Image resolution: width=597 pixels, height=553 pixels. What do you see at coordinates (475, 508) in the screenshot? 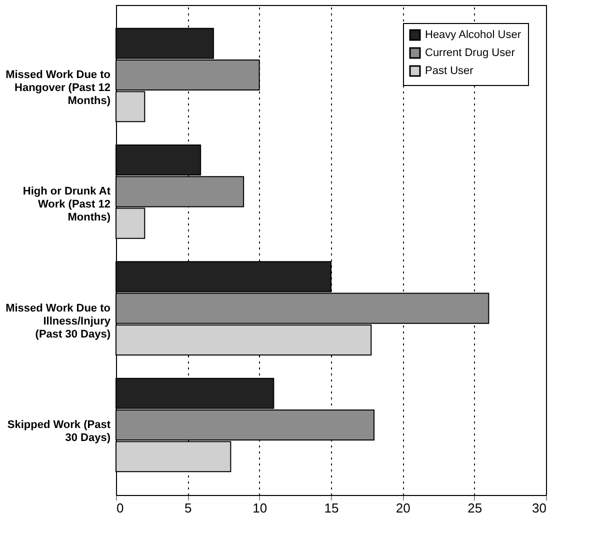
I see `x-tick-label: 25` at bounding box center [475, 508].